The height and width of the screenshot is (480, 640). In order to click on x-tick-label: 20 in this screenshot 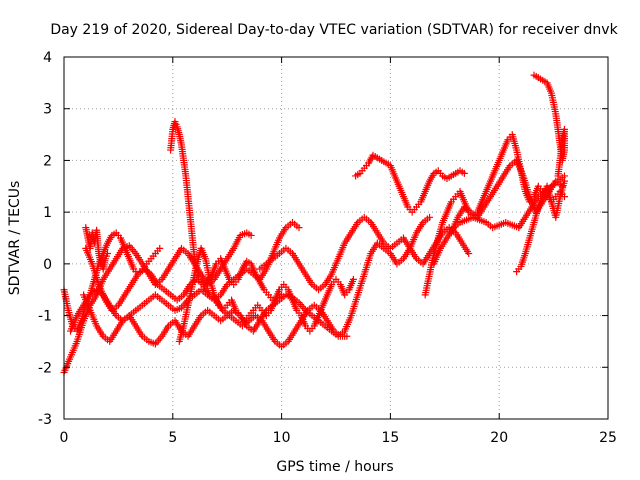, I will do `click(499, 438)`.